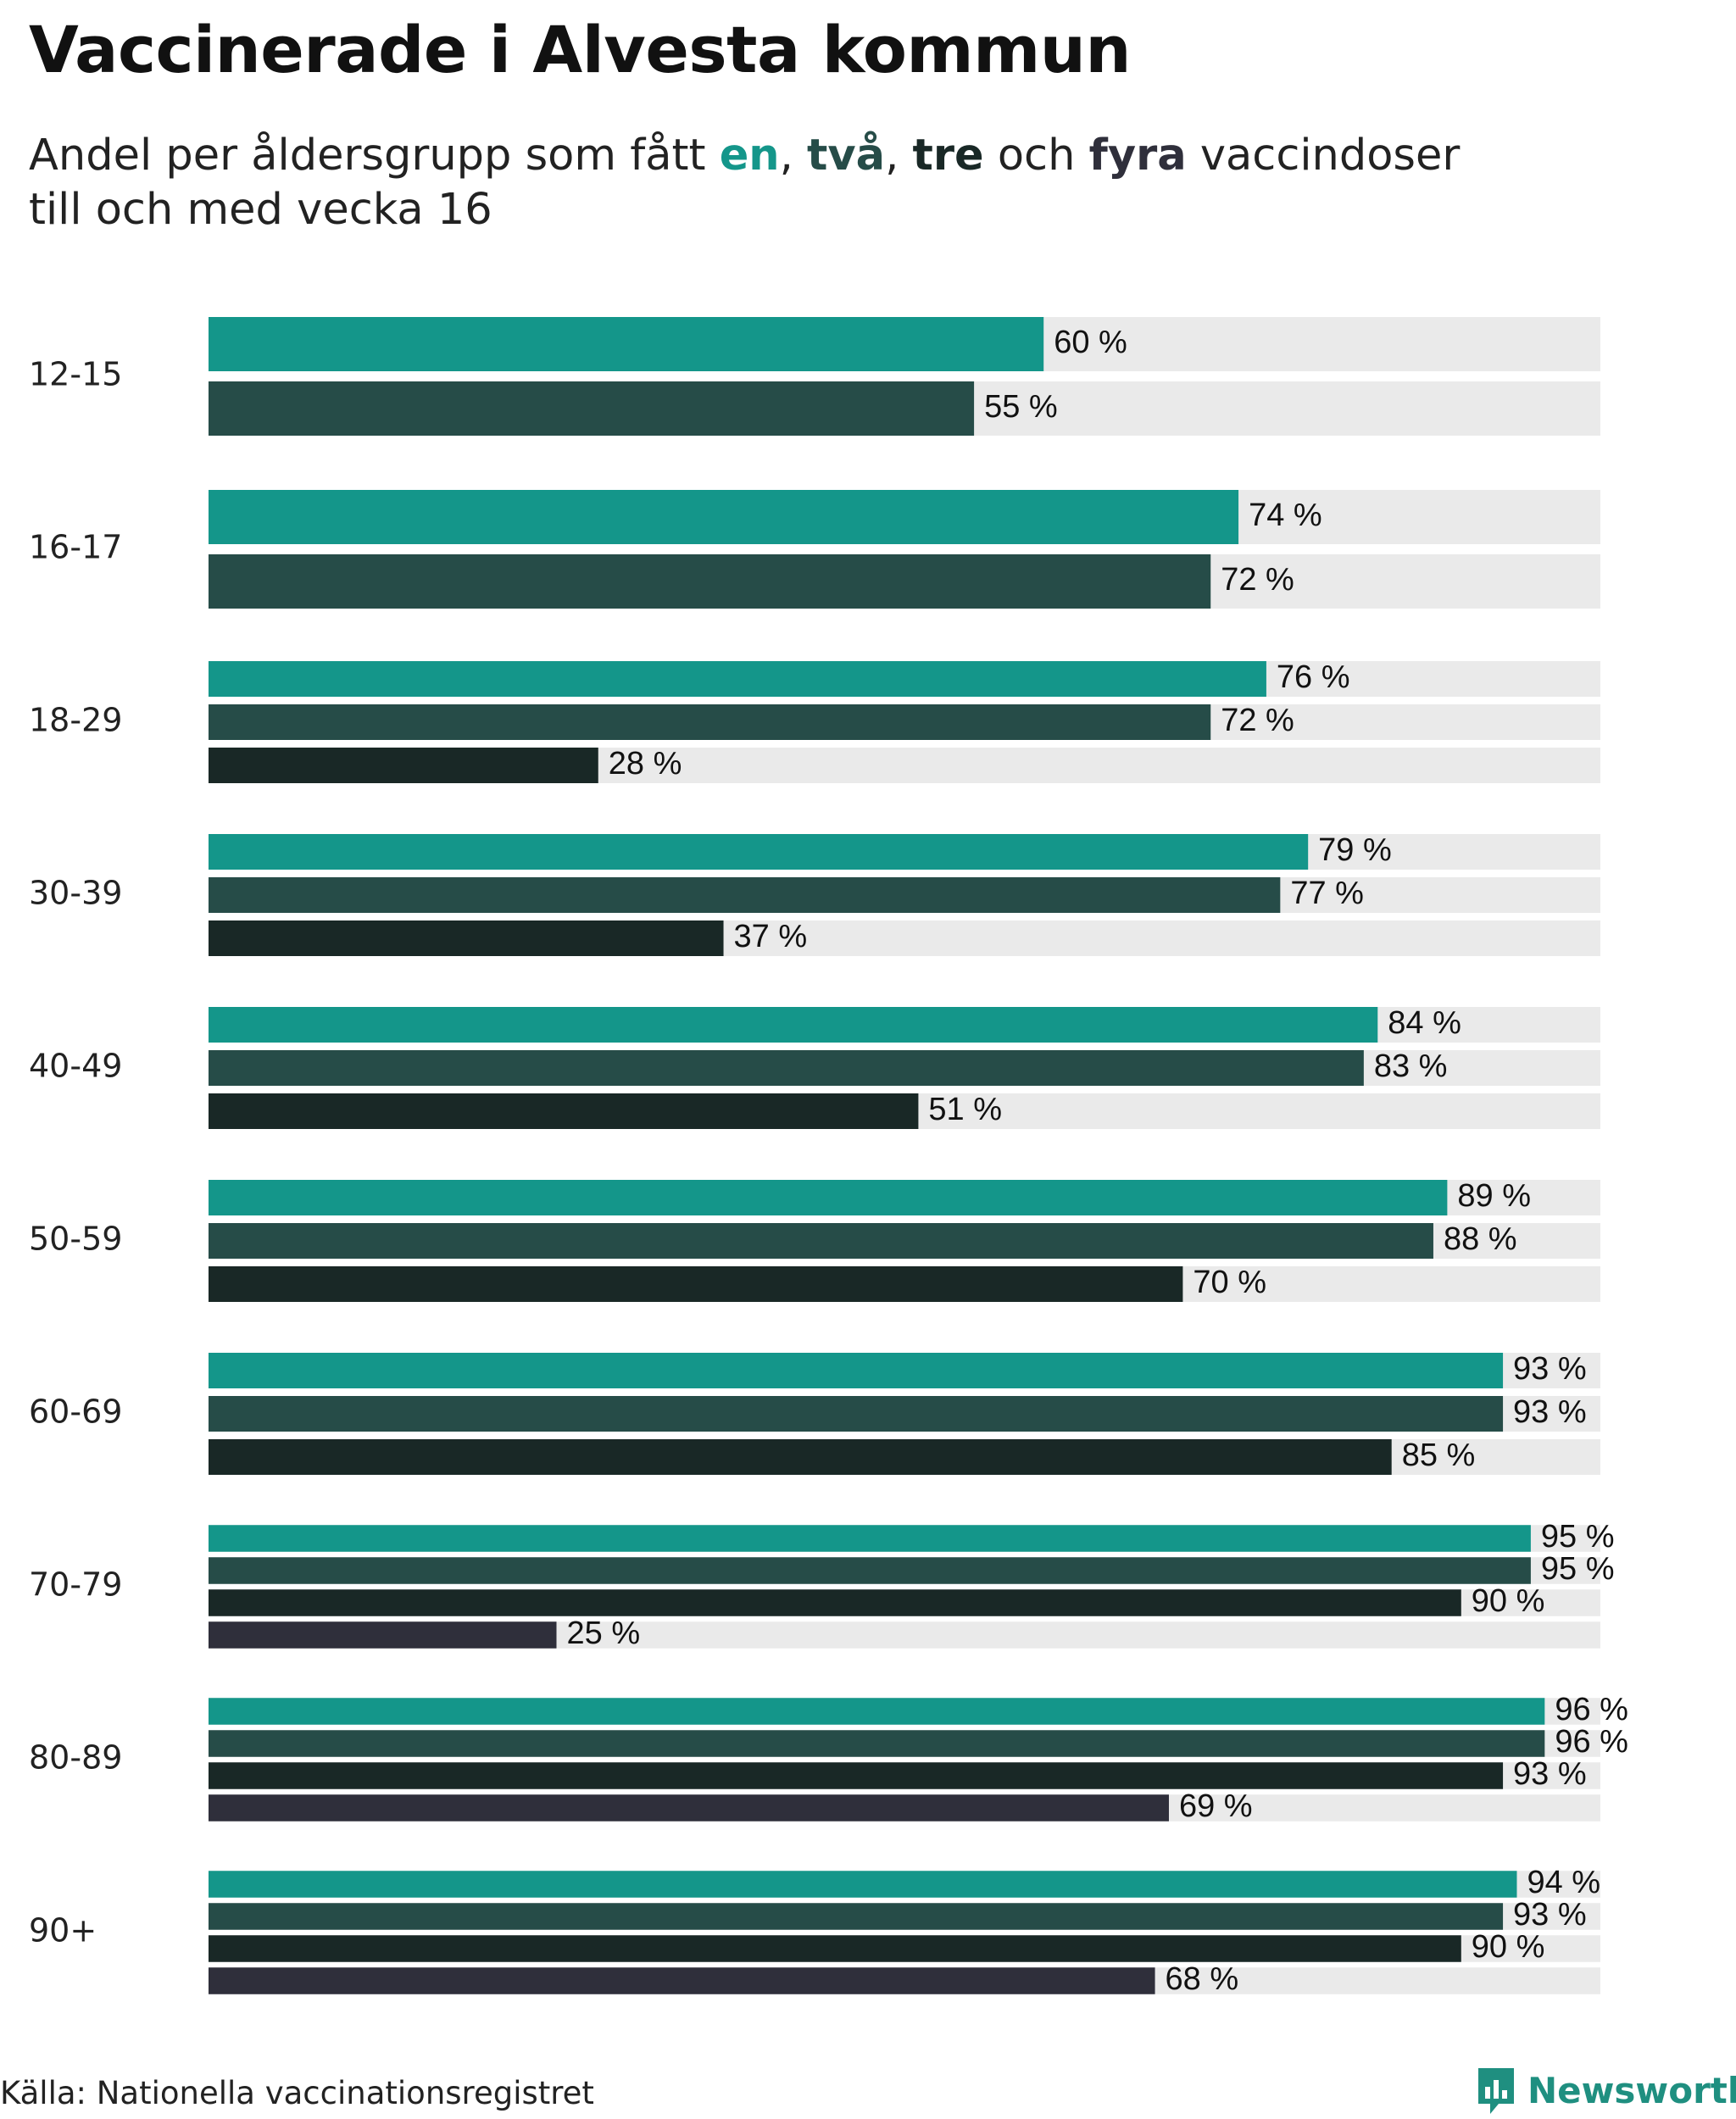  I want to click on data-label: 84 %, so click(1424, 1023).